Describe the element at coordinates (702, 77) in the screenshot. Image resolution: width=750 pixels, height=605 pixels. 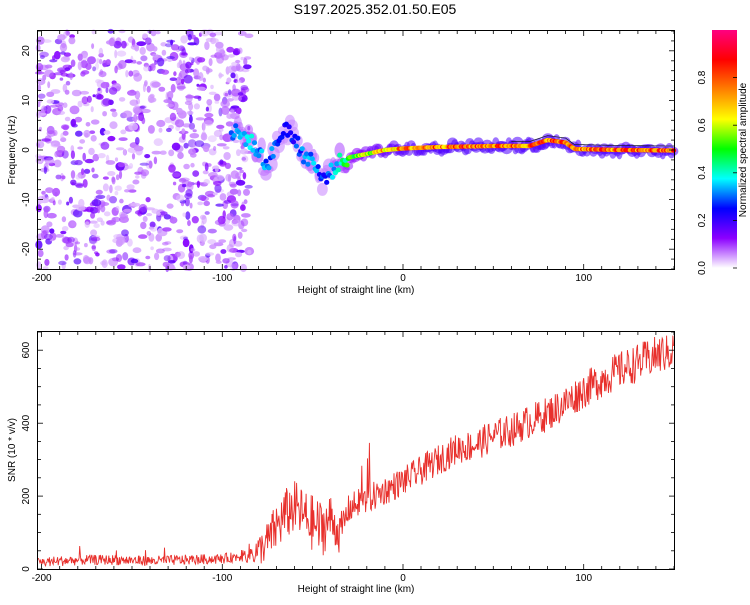
I see `colorbar-tick-label: 0.8` at that location.